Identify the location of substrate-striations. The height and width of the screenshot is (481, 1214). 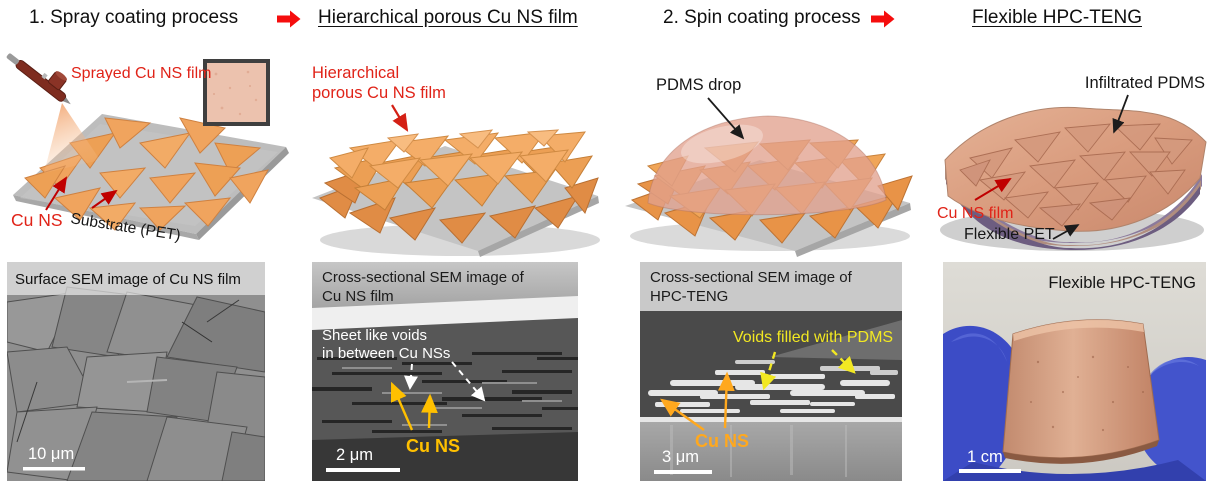
(758, 451).